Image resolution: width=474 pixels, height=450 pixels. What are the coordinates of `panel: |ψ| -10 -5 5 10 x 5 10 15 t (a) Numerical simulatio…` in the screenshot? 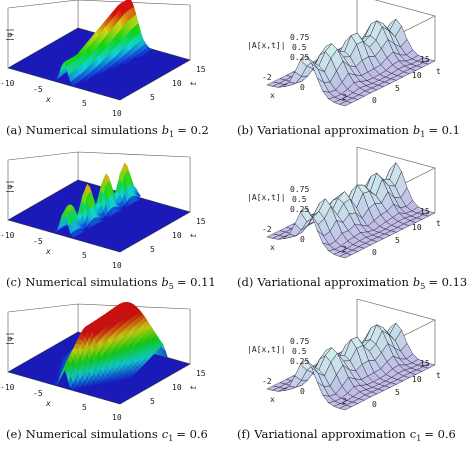 It's located at (104, 69).